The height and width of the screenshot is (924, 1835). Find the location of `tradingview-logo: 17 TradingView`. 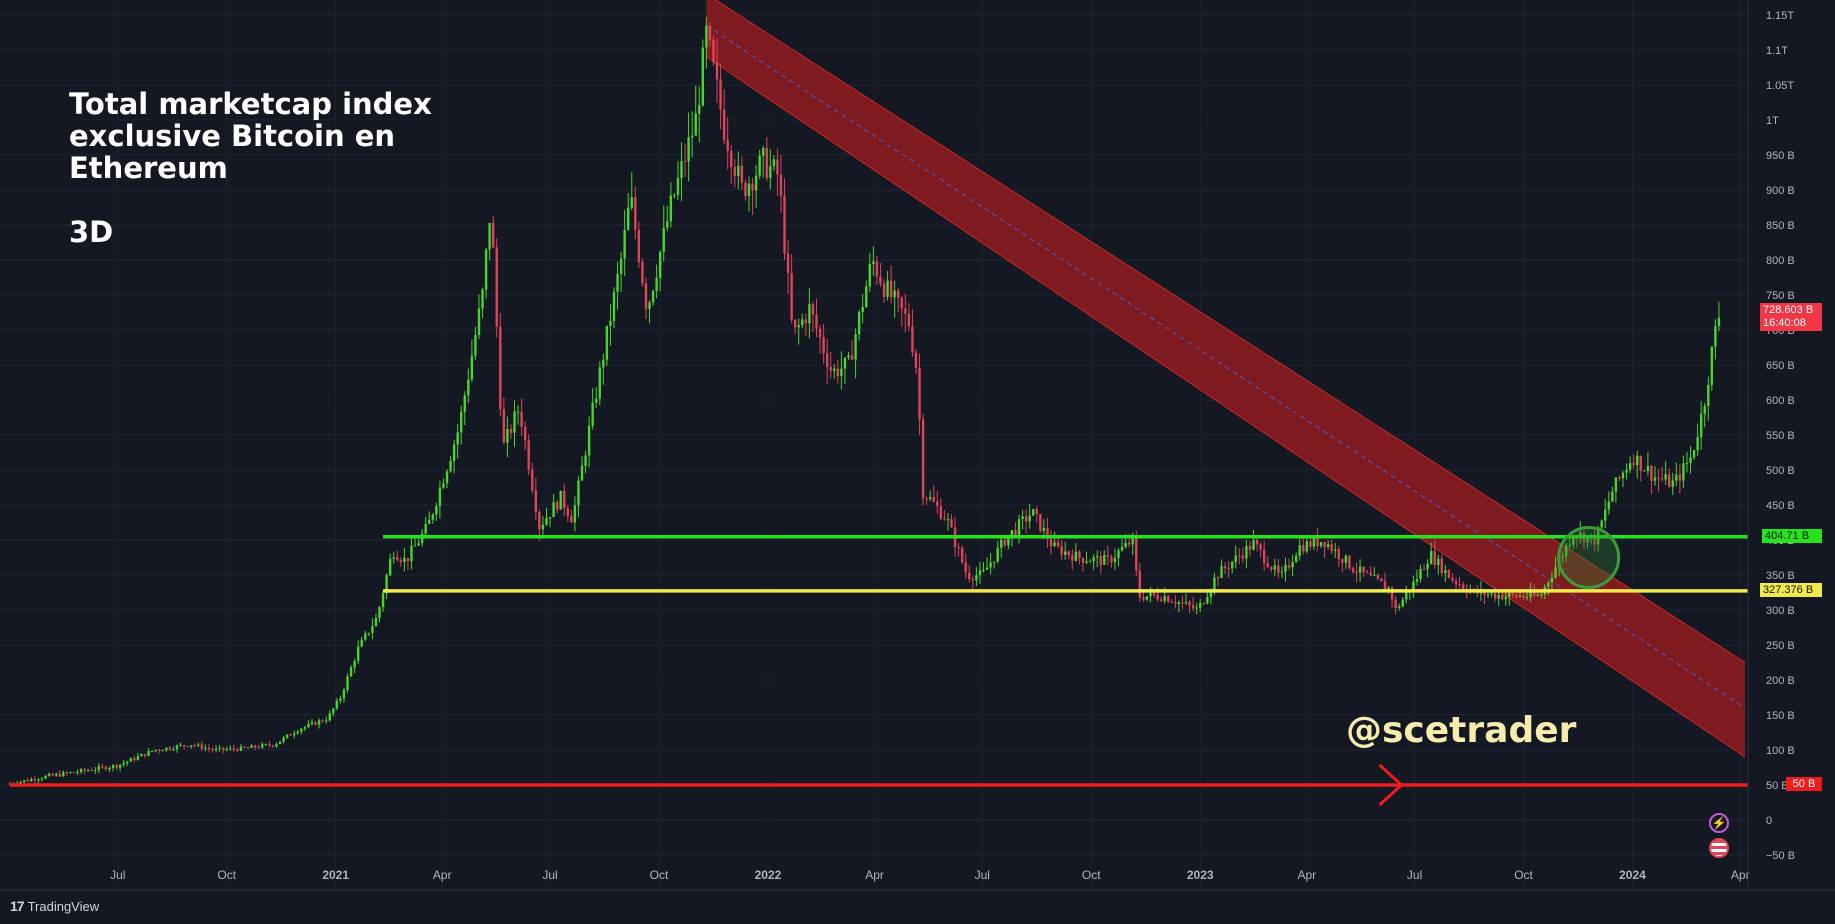

tradingview-logo: 17 TradingView is located at coordinates (54, 906).